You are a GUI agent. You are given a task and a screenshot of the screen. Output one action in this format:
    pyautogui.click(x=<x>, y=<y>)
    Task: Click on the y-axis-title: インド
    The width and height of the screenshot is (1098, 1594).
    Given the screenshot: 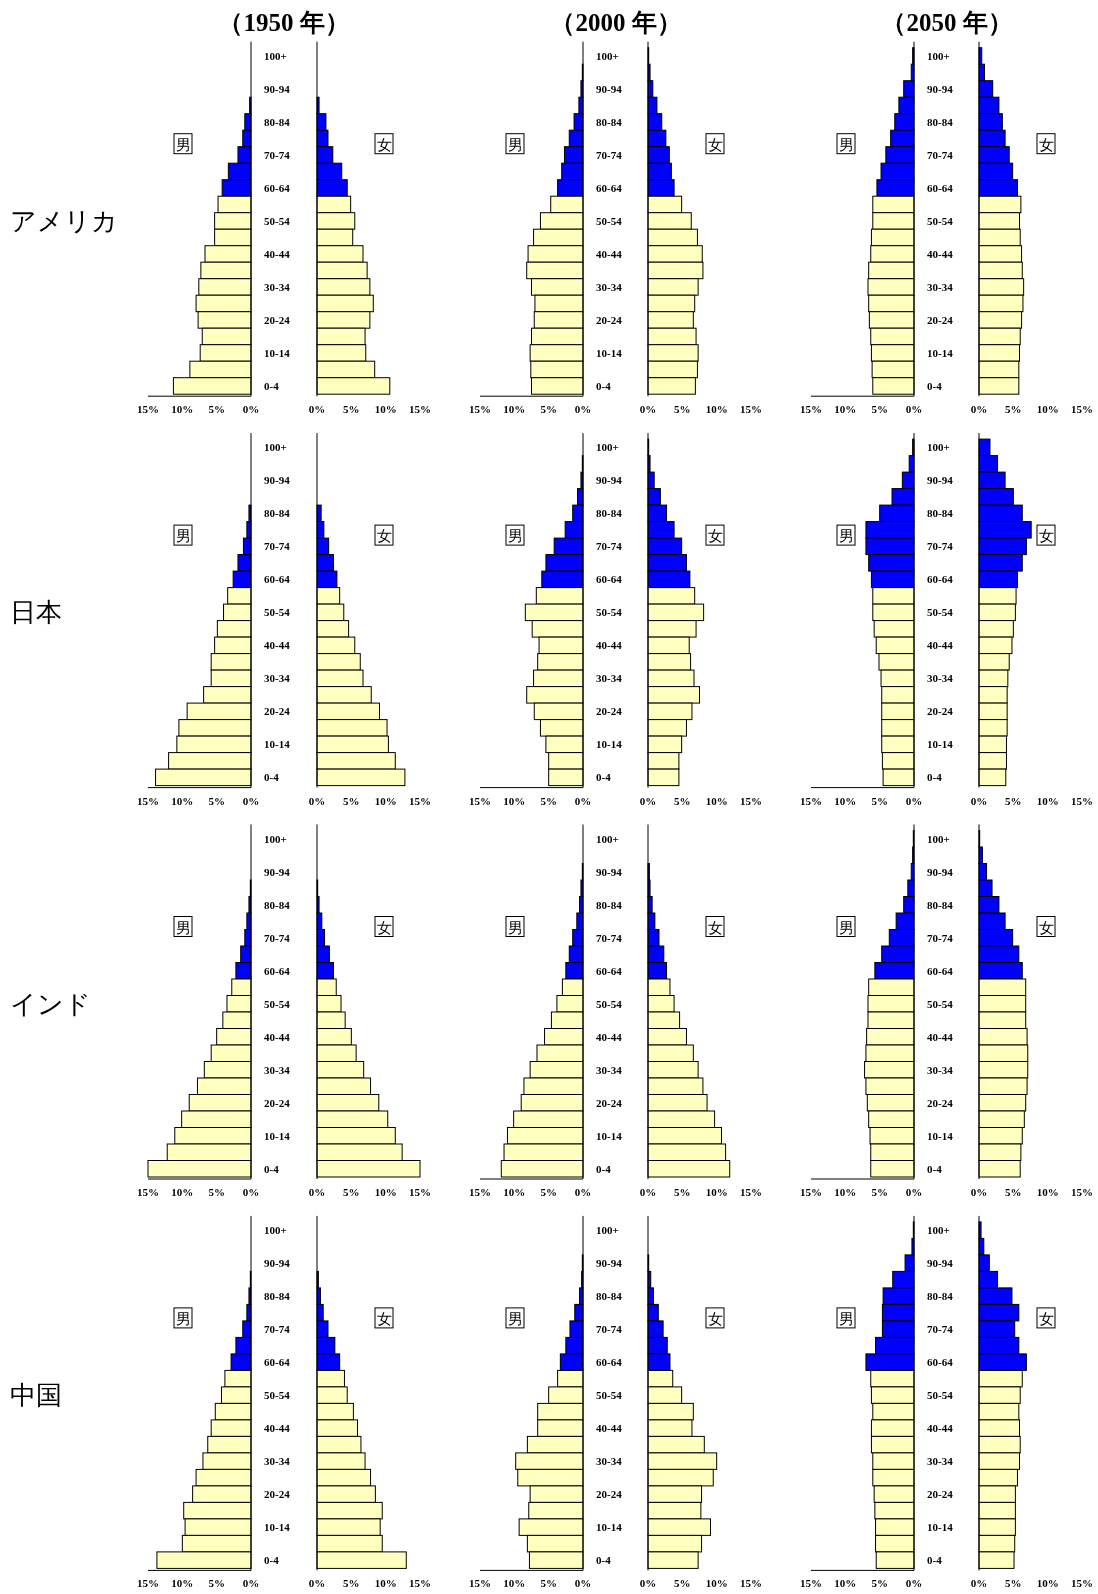 What is the action you would take?
    pyautogui.click(x=50, y=1003)
    